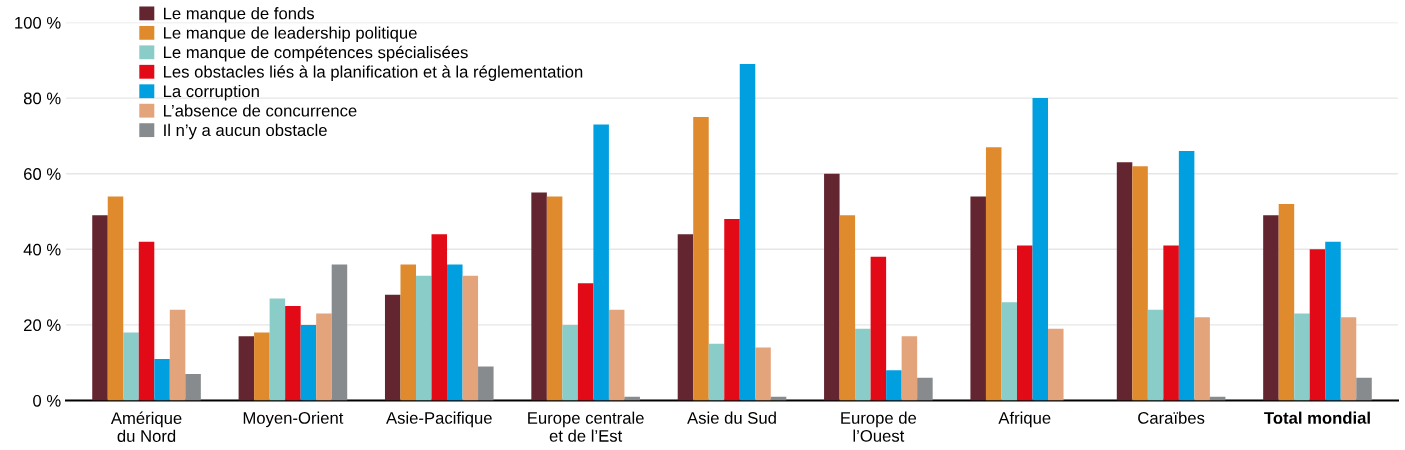 Image resolution: width=1405 pixels, height=450 pixels. What do you see at coordinates (316, 53) in the screenshot?
I see `legend-label: Le manque de compétences spécialisées` at bounding box center [316, 53].